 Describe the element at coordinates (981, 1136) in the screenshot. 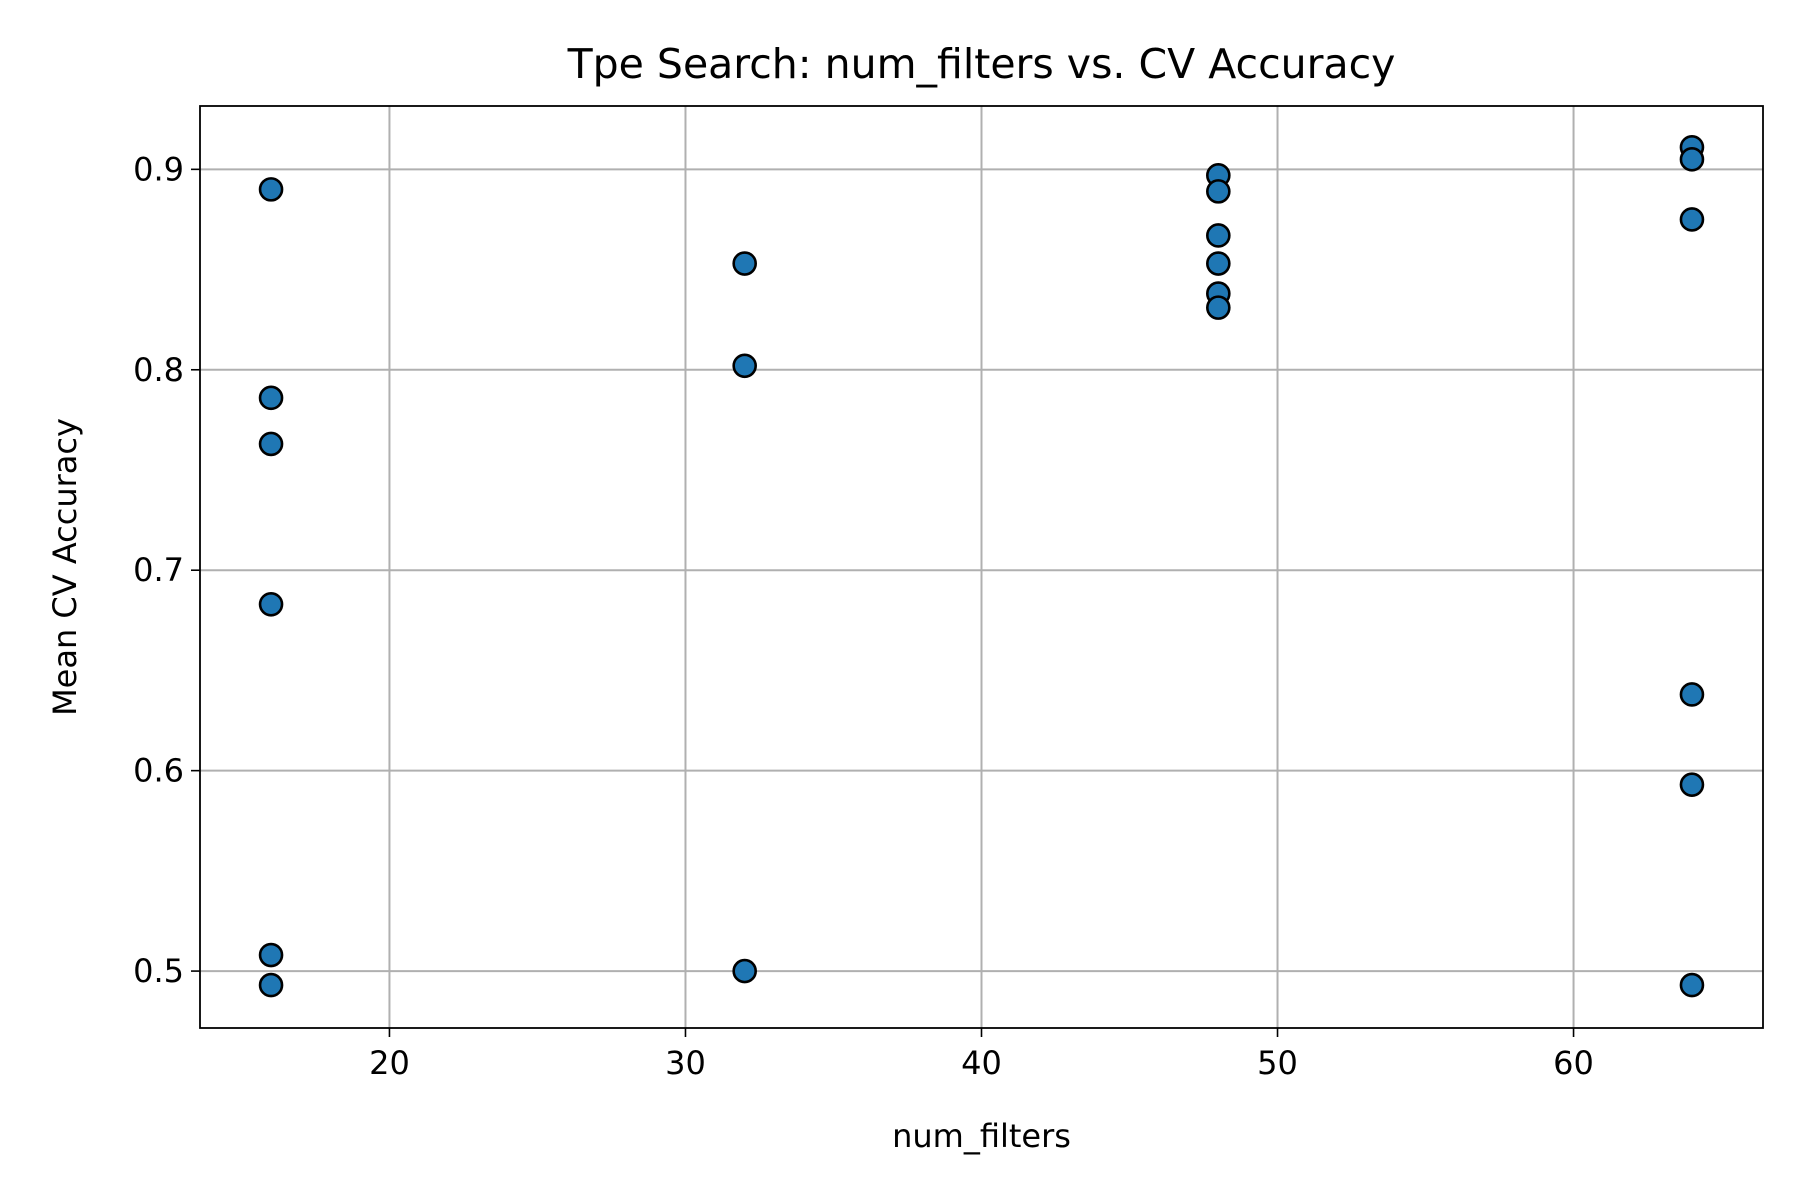

I see `x-axis-label: num_filters` at that location.